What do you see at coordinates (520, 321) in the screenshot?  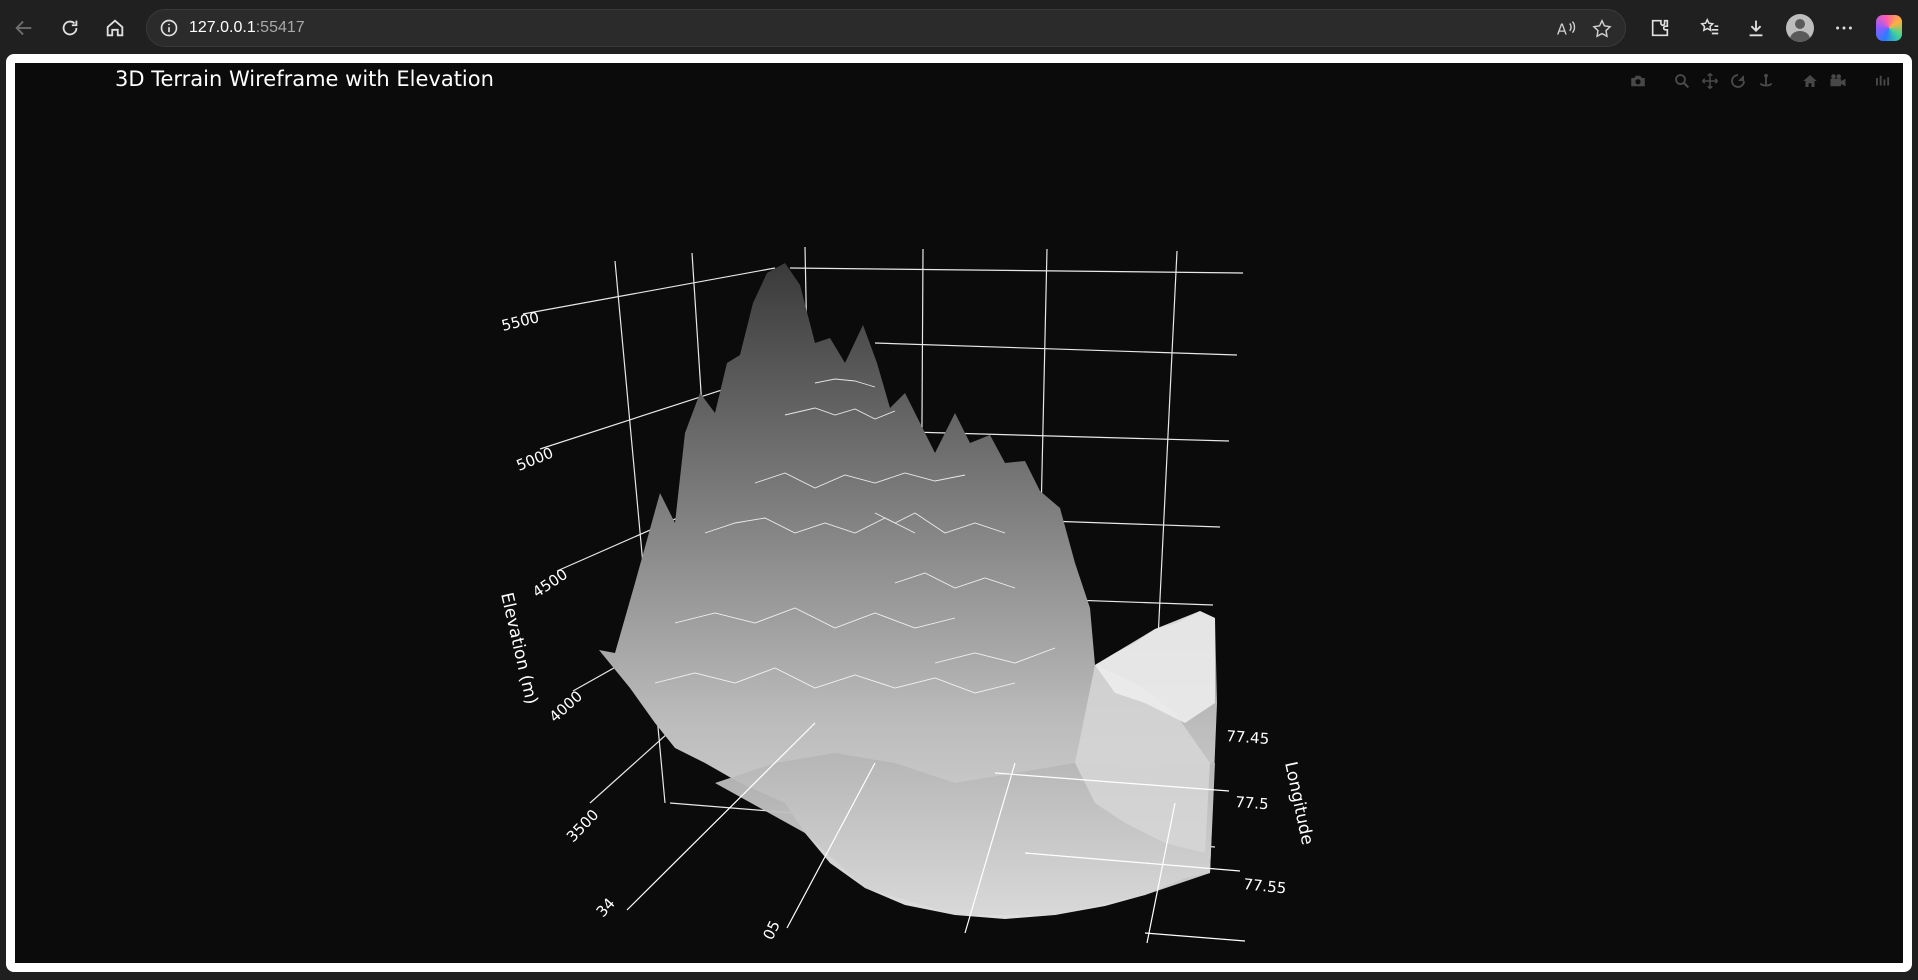 I see `z-tick-5500: 5500` at bounding box center [520, 321].